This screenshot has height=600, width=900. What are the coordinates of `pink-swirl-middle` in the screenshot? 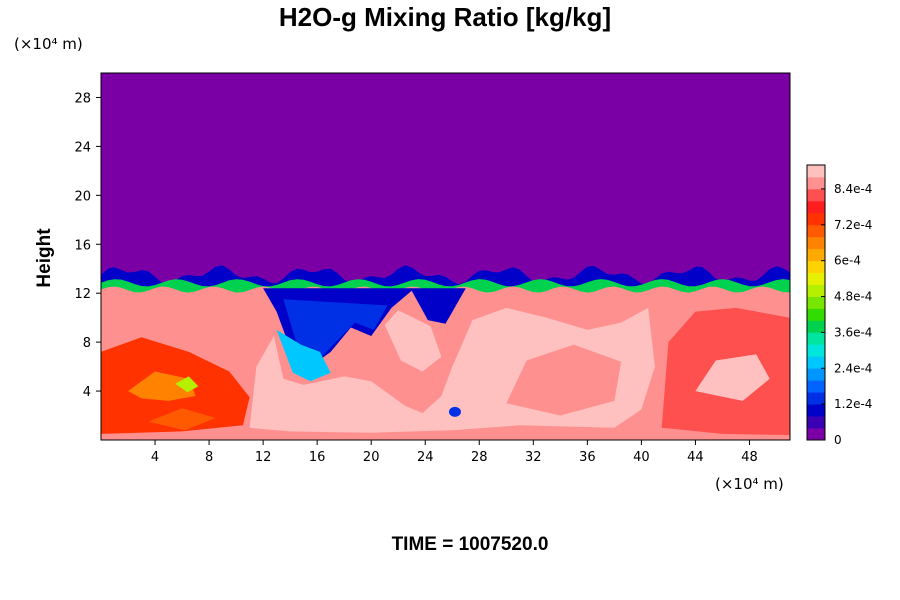 It's located at (564, 380).